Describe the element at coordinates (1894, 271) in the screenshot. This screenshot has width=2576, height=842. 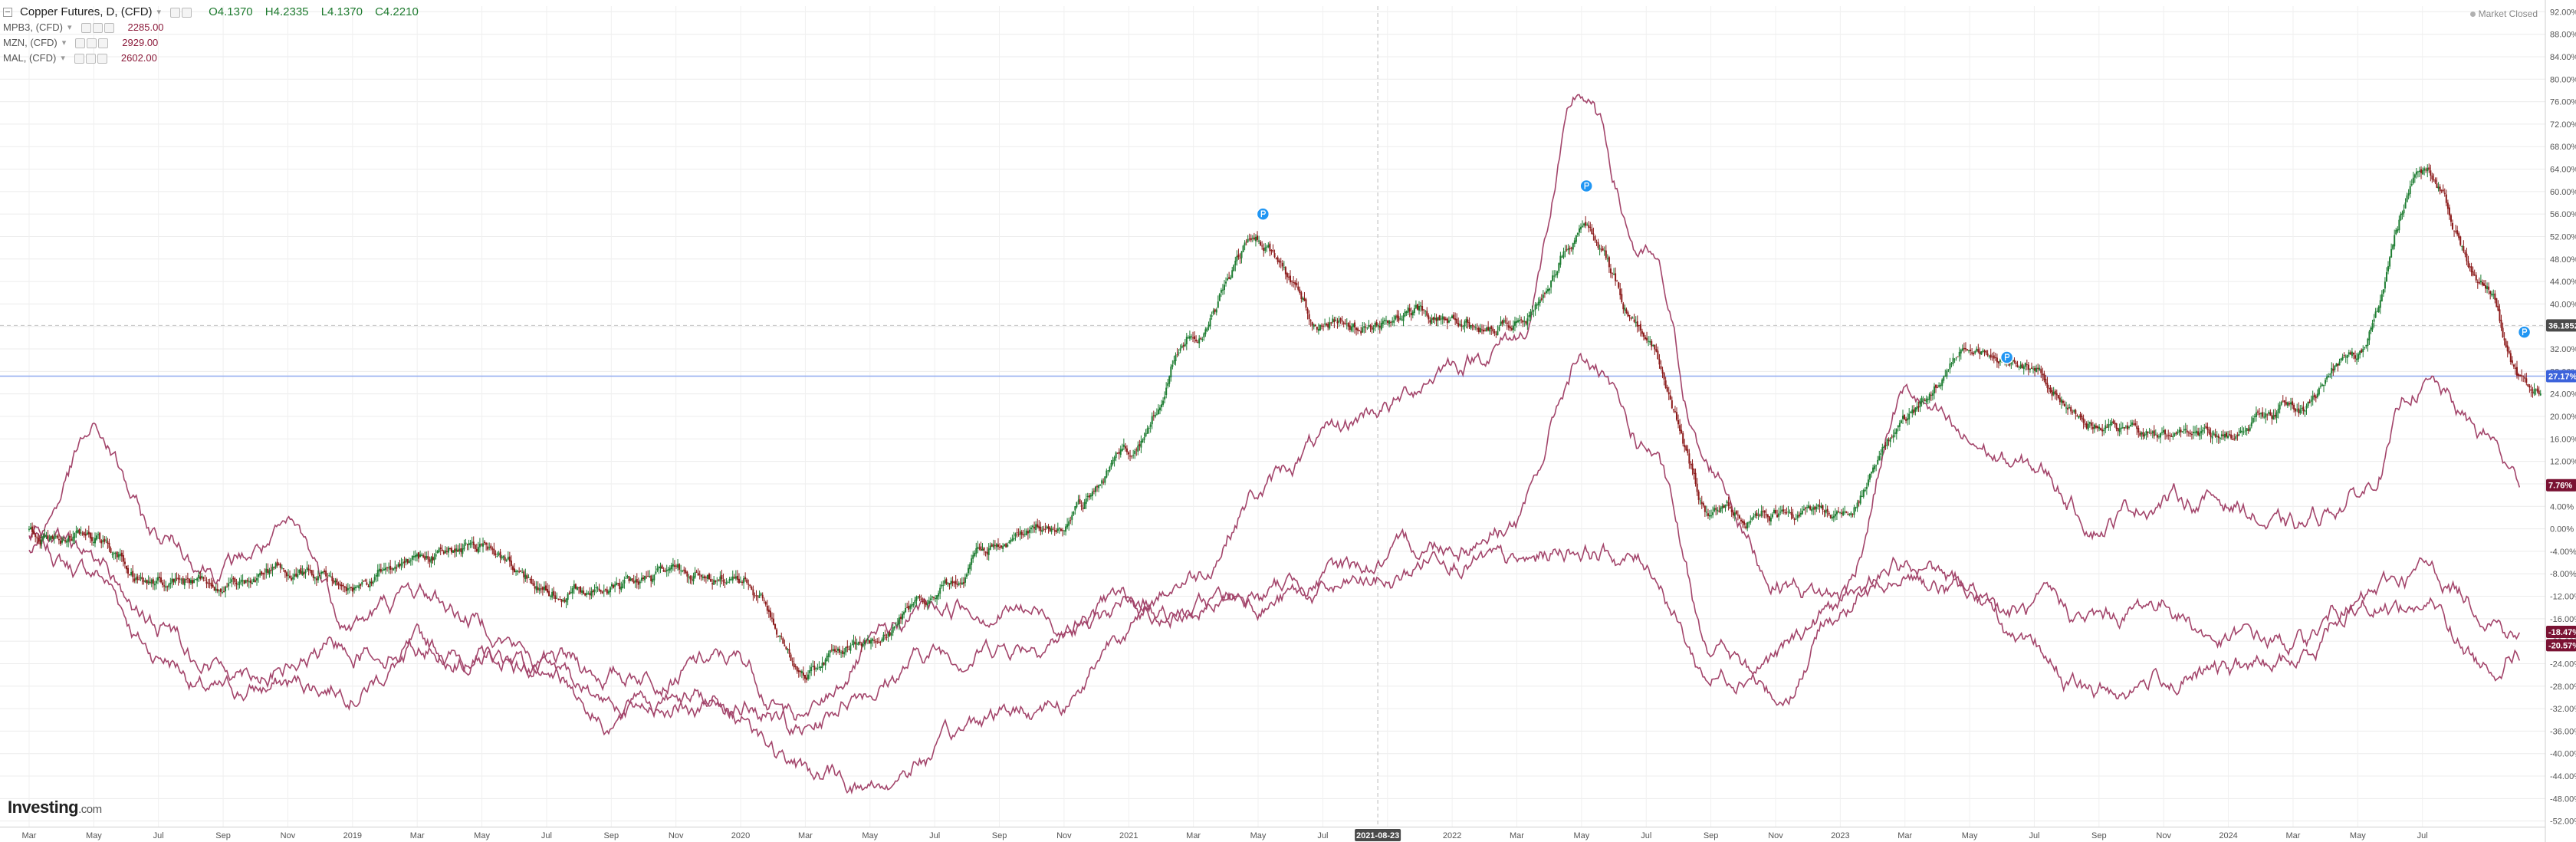
I see `event-markers` at that location.